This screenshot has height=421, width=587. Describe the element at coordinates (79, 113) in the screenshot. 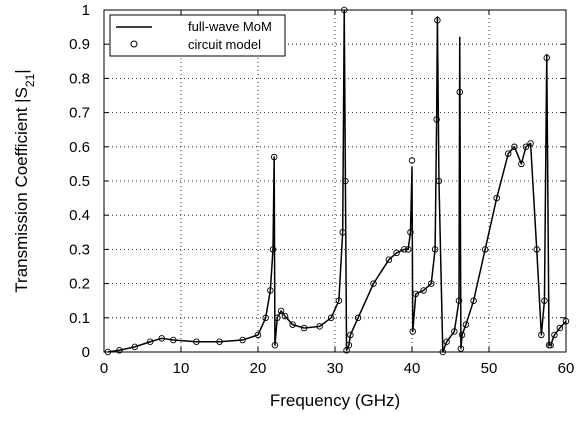

I see `y-tick-label: 0.7` at that location.